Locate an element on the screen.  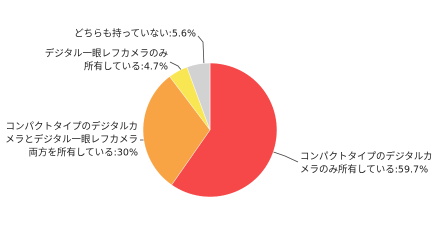
slice-label: メラとデジタル一眼レフカメラ is located at coordinates (71, 140).